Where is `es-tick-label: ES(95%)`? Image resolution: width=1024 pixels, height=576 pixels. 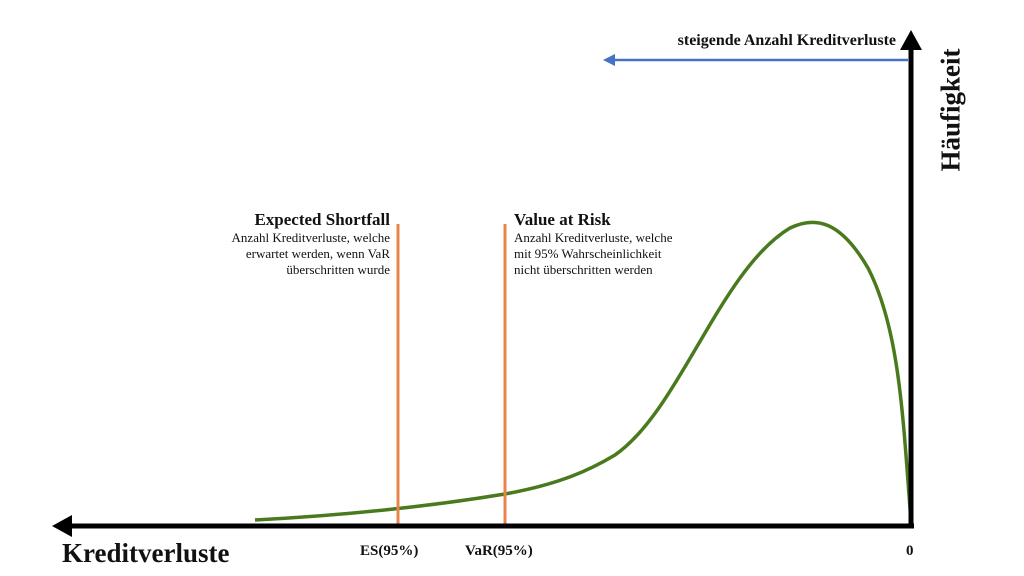 es-tick-label: ES(95%) is located at coordinates (389, 551).